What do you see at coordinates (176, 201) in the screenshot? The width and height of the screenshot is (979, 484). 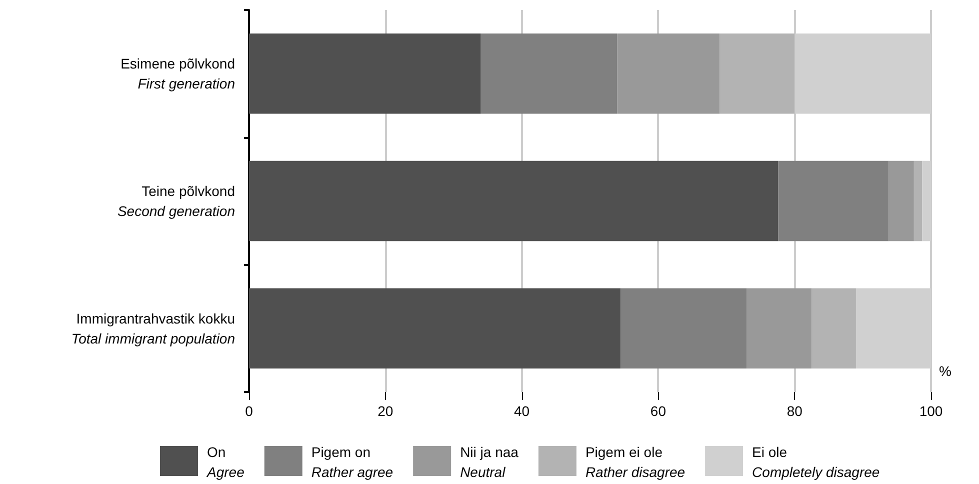 I see `y-tick-label: Teine põlvkond Second generation` at bounding box center [176, 201].